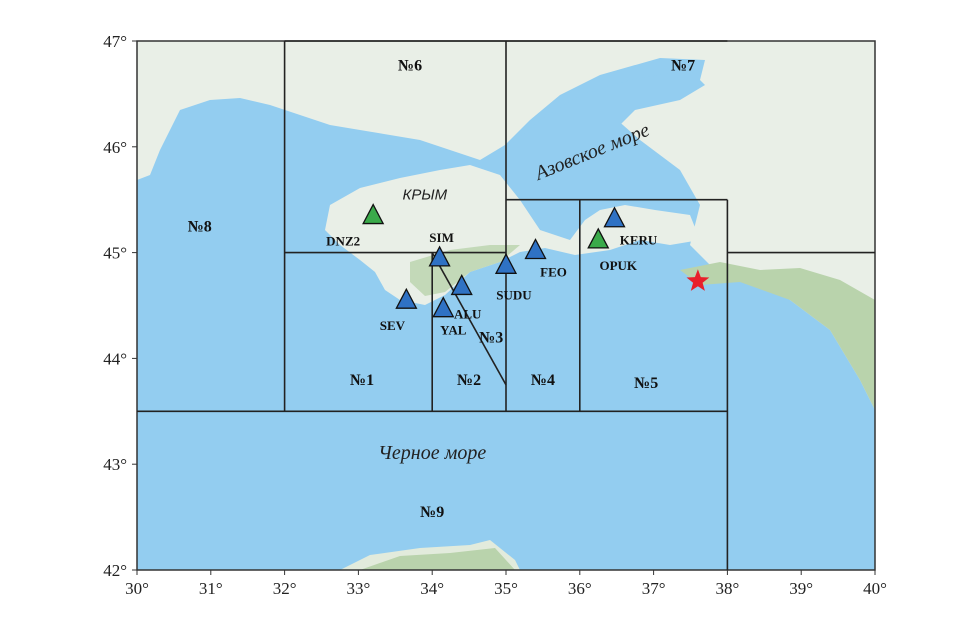  I want to click on y-tick-label: 43°, so click(115, 464).